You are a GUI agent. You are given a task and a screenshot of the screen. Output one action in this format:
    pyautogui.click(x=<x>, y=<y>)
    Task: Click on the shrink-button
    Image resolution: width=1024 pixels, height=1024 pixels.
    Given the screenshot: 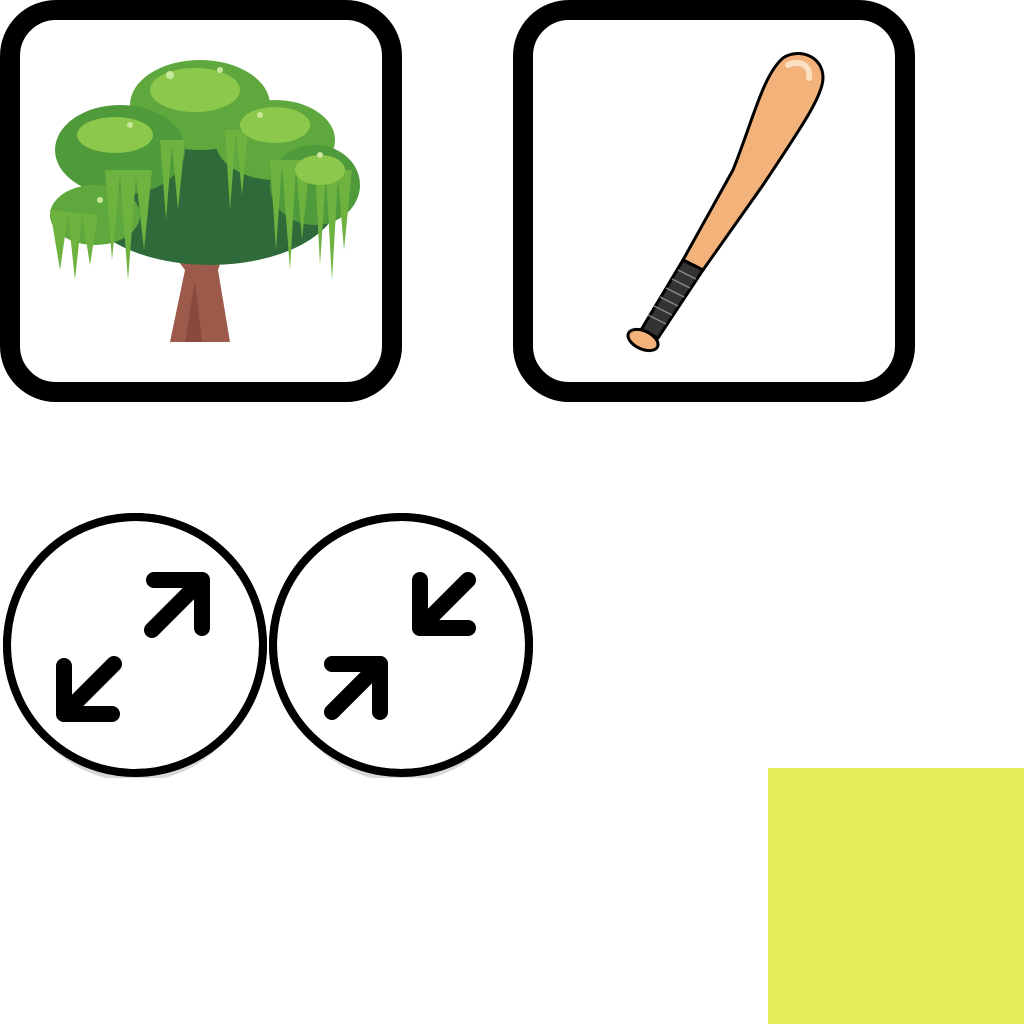 What is the action you would take?
    pyautogui.click(x=401, y=645)
    